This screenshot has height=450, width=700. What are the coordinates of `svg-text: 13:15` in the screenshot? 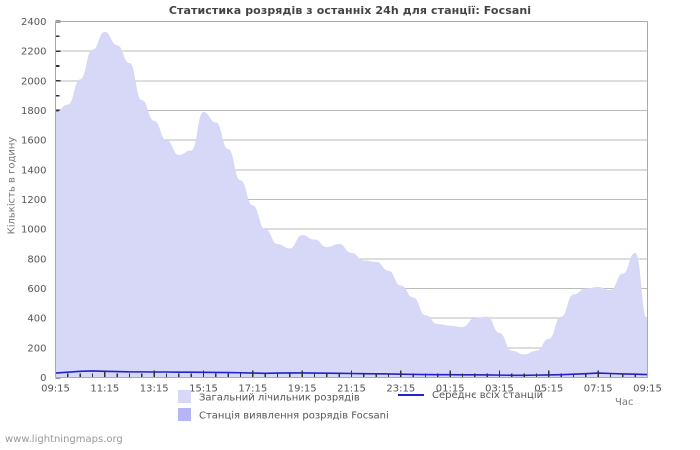 It's located at (154, 389).